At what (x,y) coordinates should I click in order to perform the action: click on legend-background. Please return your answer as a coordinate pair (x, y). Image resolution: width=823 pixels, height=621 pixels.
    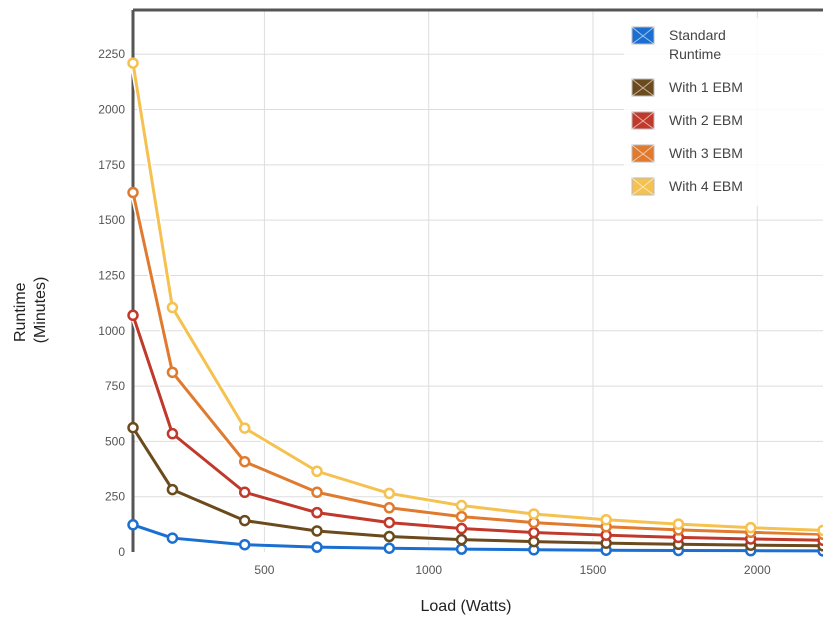
    Looking at the image, I should click on (723, 112).